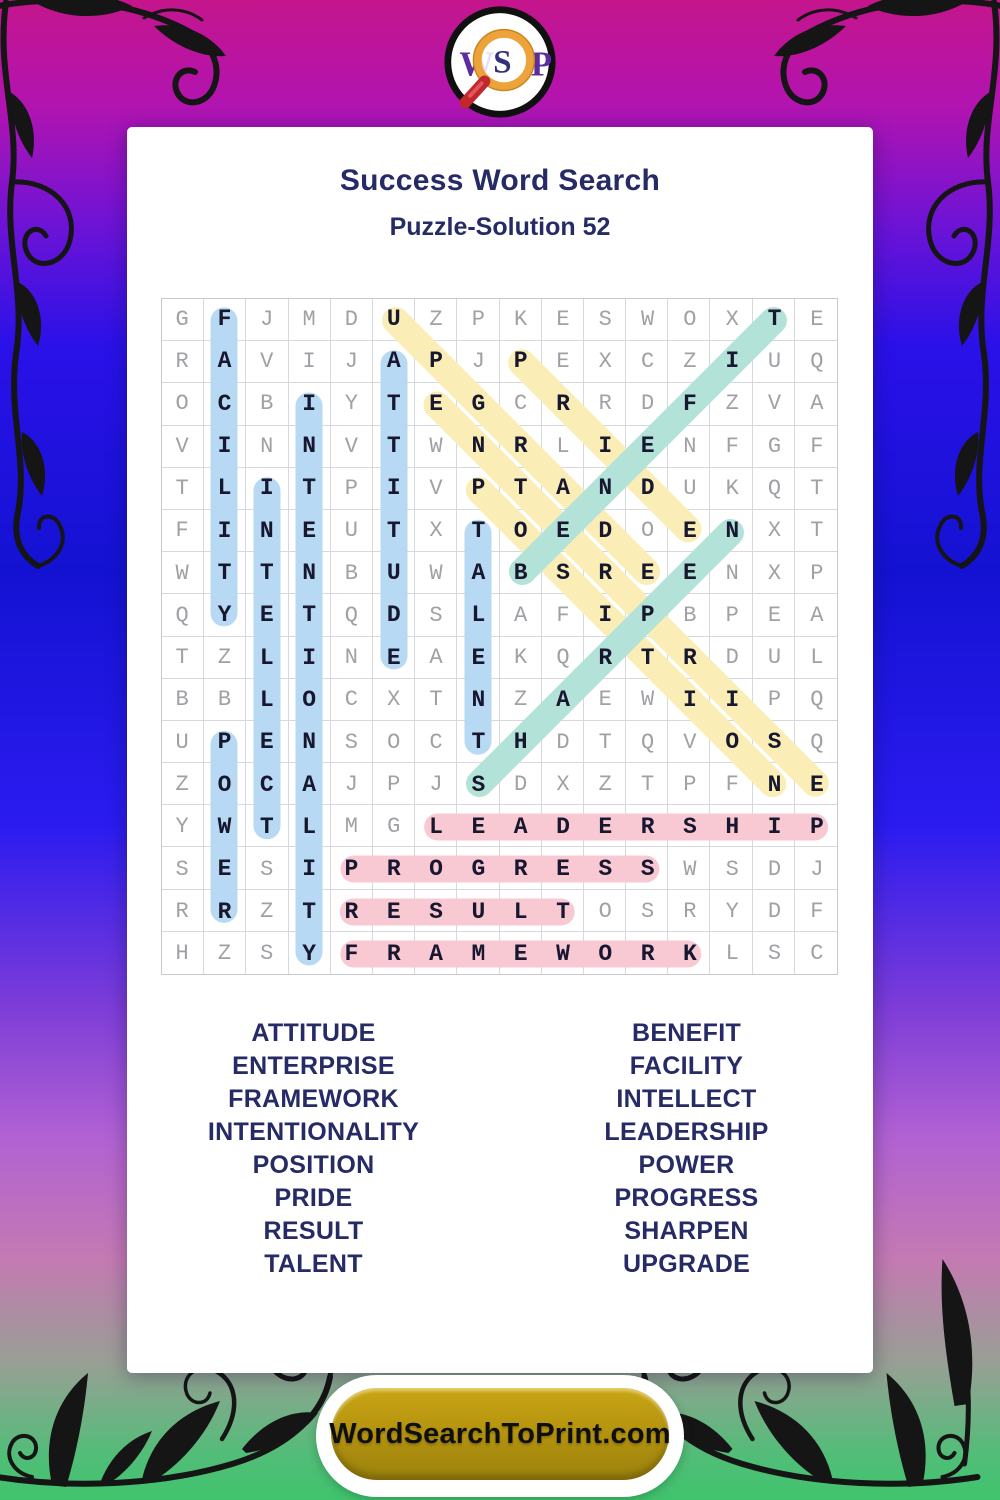 This screenshot has width=1000, height=1500. Describe the element at coordinates (182, 912) in the screenshot. I see `grid-letter: R` at that location.